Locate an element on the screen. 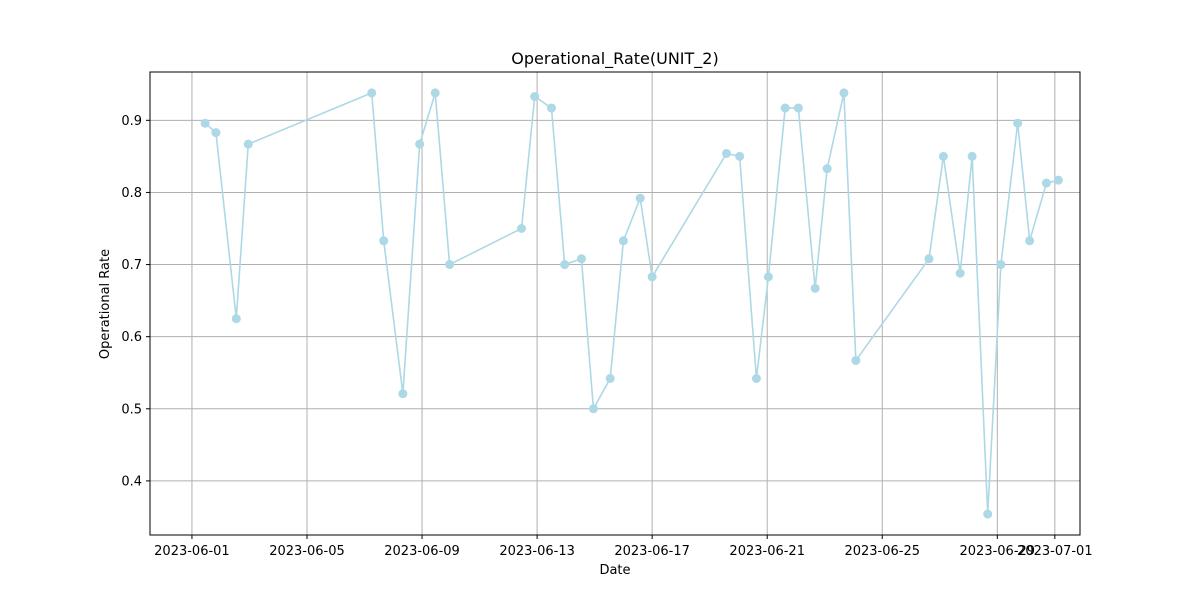 The height and width of the screenshot is (600, 1200). x-tick-label: 2023-06-17 is located at coordinates (652, 551).